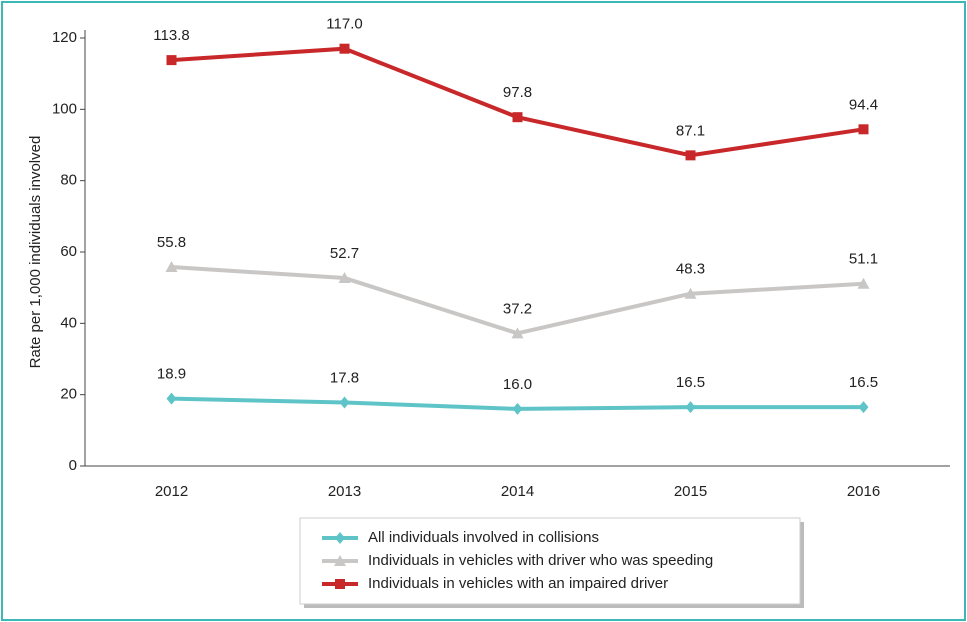 The image size is (967, 622). What do you see at coordinates (68, 322) in the screenshot?
I see `y-tick-label: 40` at bounding box center [68, 322].